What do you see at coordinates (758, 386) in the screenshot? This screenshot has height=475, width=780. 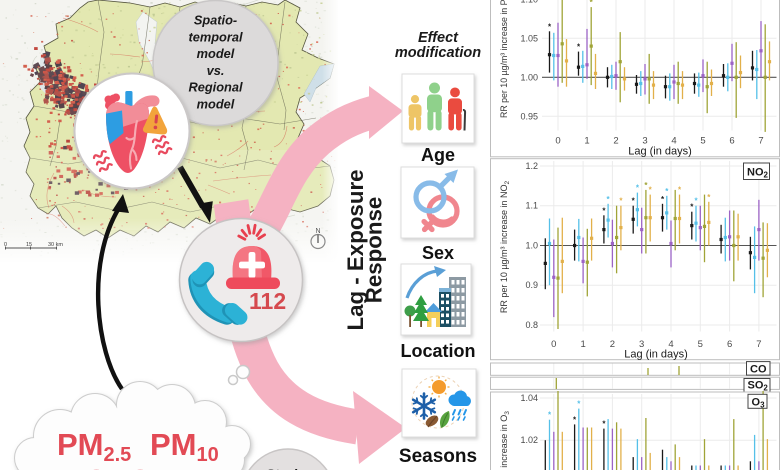 I see `svg-text: SO2` at bounding box center [758, 386].